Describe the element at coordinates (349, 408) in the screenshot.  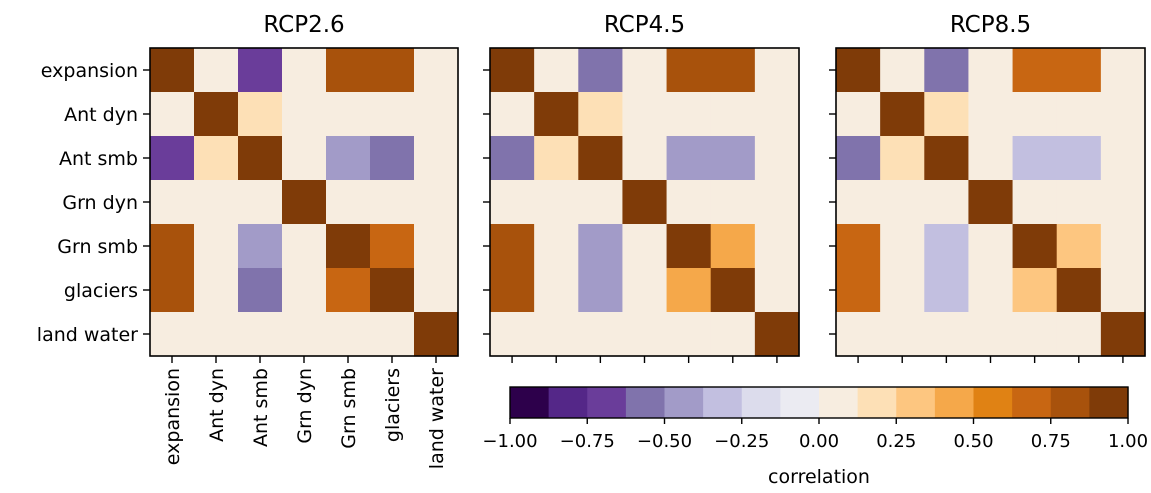
I see `x-tick-label: Grn smb` at that location.